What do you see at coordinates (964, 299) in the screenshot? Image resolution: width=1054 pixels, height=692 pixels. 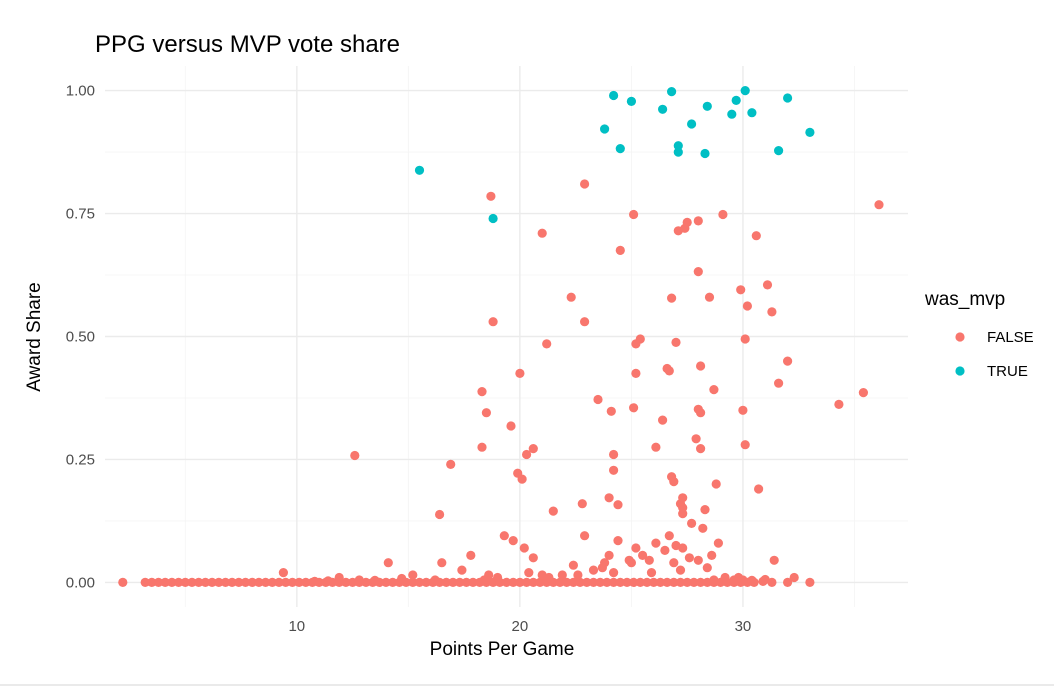 I see `legend-title: was_mvp` at bounding box center [964, 299].